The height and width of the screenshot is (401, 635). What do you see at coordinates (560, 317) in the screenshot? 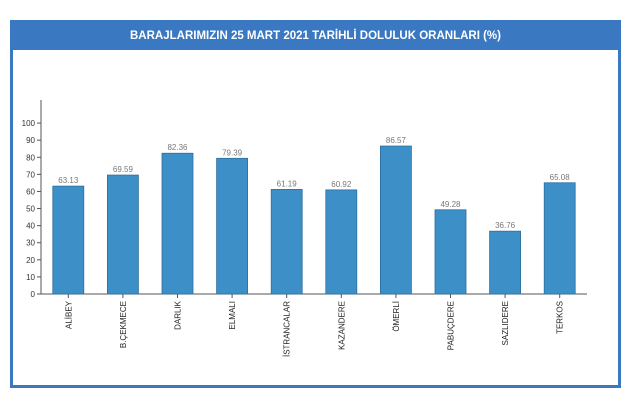
I see `x-tick-label: TERKOS` at bounding box center [560, 317].